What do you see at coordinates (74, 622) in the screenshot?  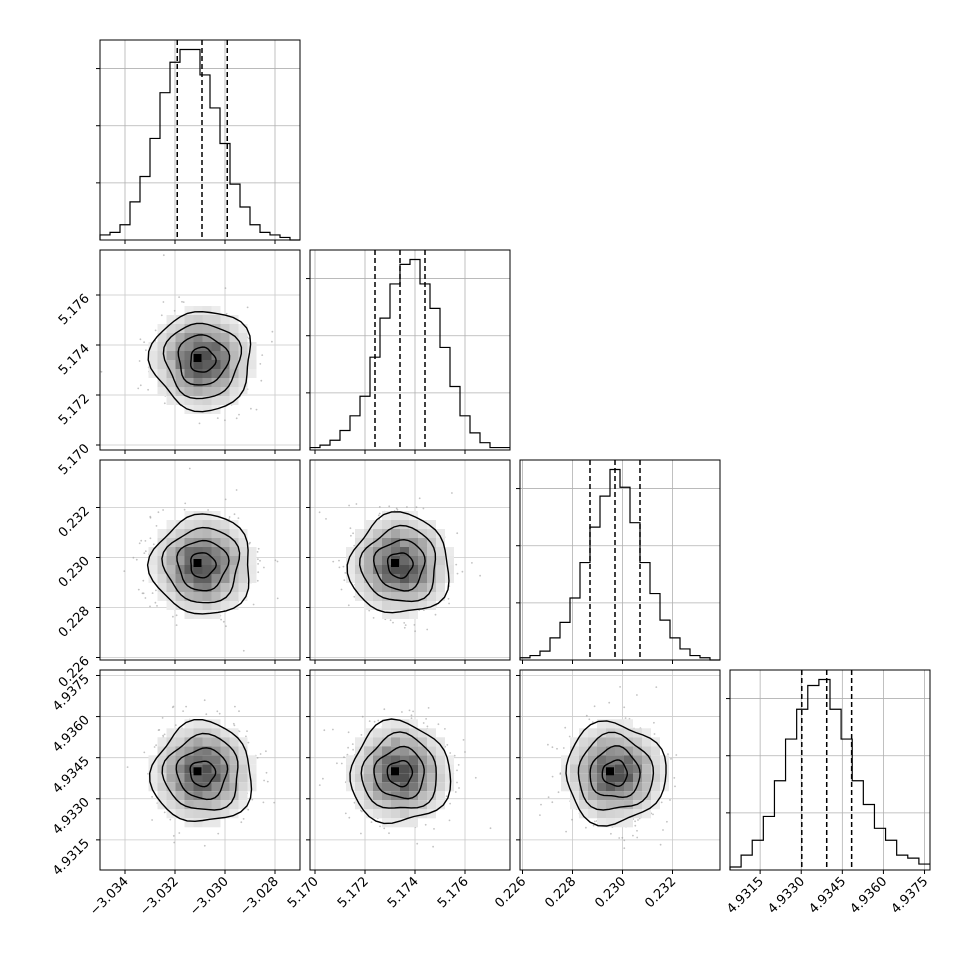 I see `y-tick-label: 0.228` at bounding box center [74, 622].